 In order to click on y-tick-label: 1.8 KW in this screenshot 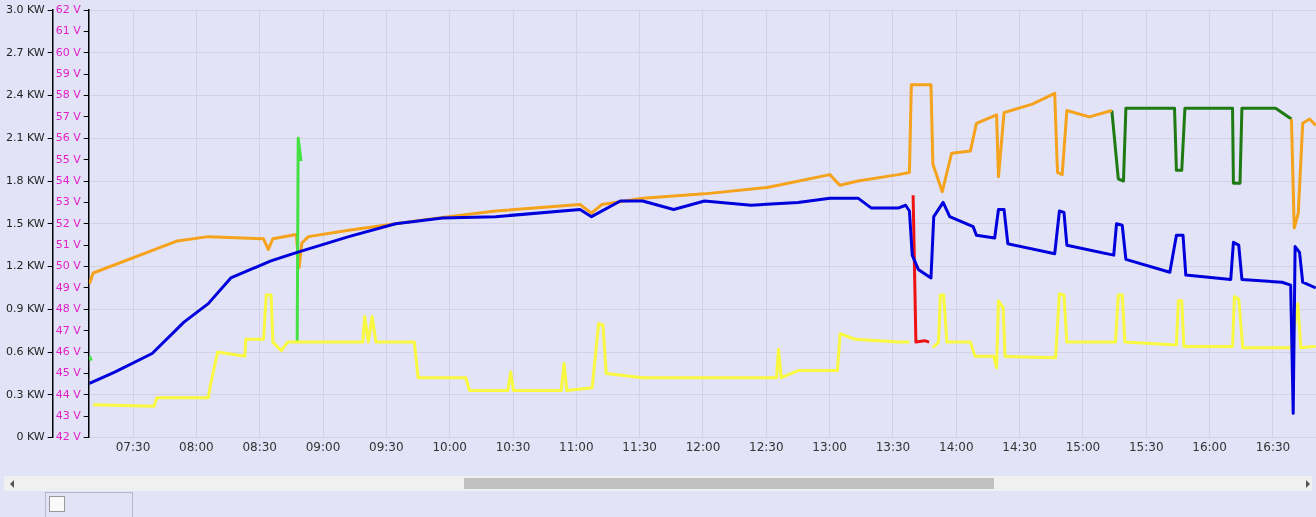, I will do `click(25, 180)`.